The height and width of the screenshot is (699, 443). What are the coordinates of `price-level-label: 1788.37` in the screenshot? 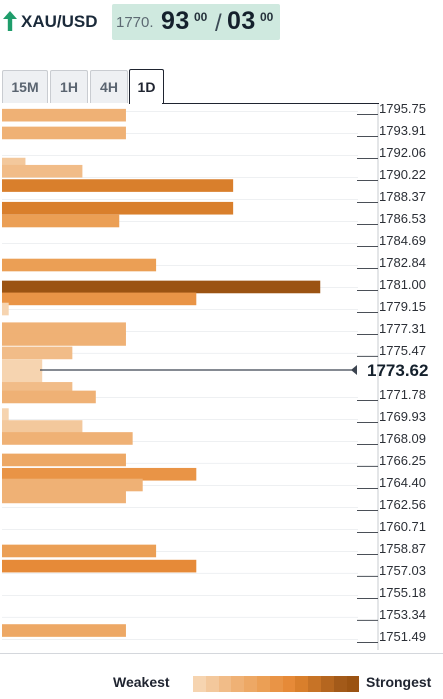 It's located at (402, 196).